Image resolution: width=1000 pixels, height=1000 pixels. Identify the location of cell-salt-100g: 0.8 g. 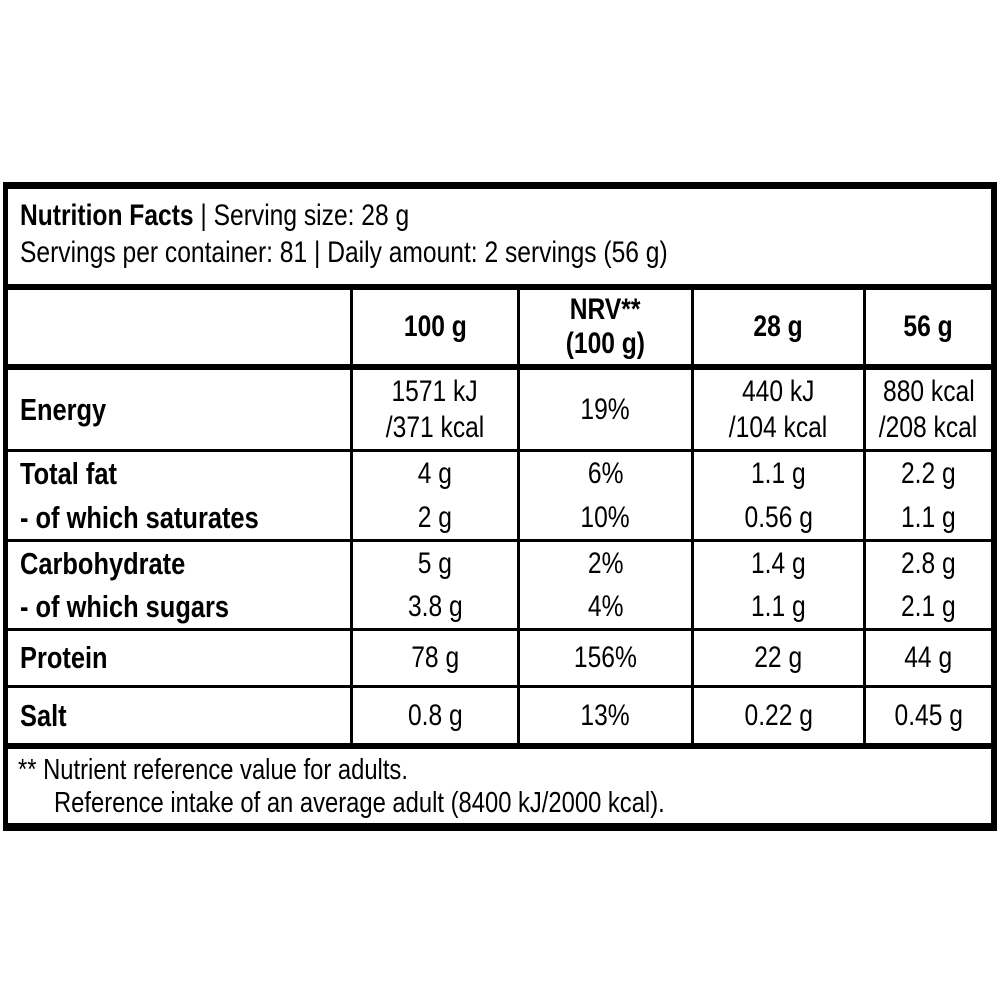
(436, 715).